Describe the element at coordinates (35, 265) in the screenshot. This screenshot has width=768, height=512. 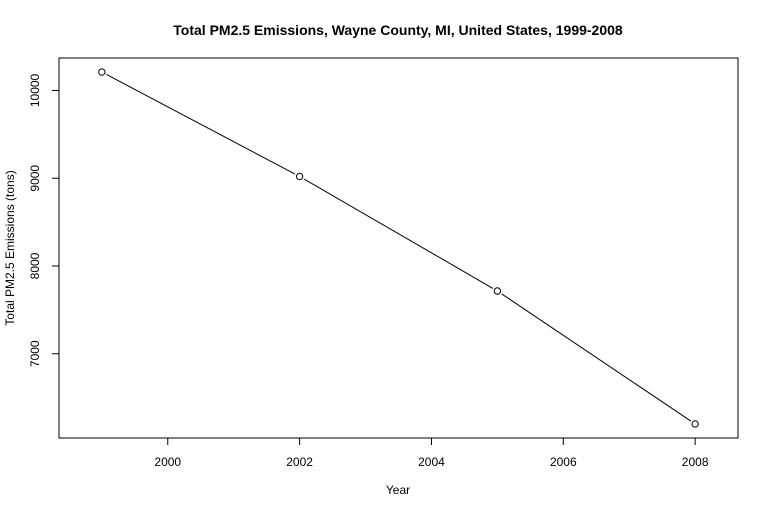
I see `y-tick-label: 8000` at that location.